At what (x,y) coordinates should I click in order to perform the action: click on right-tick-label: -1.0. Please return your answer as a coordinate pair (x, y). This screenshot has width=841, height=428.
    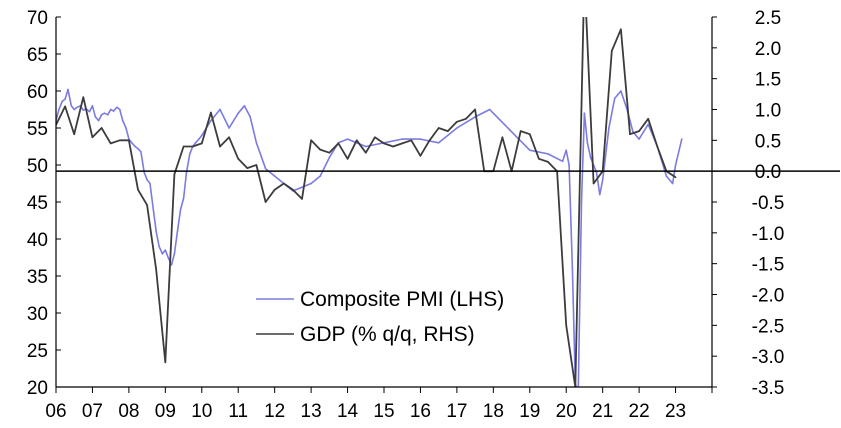
    Looking at the image, I should click on (768, 234).